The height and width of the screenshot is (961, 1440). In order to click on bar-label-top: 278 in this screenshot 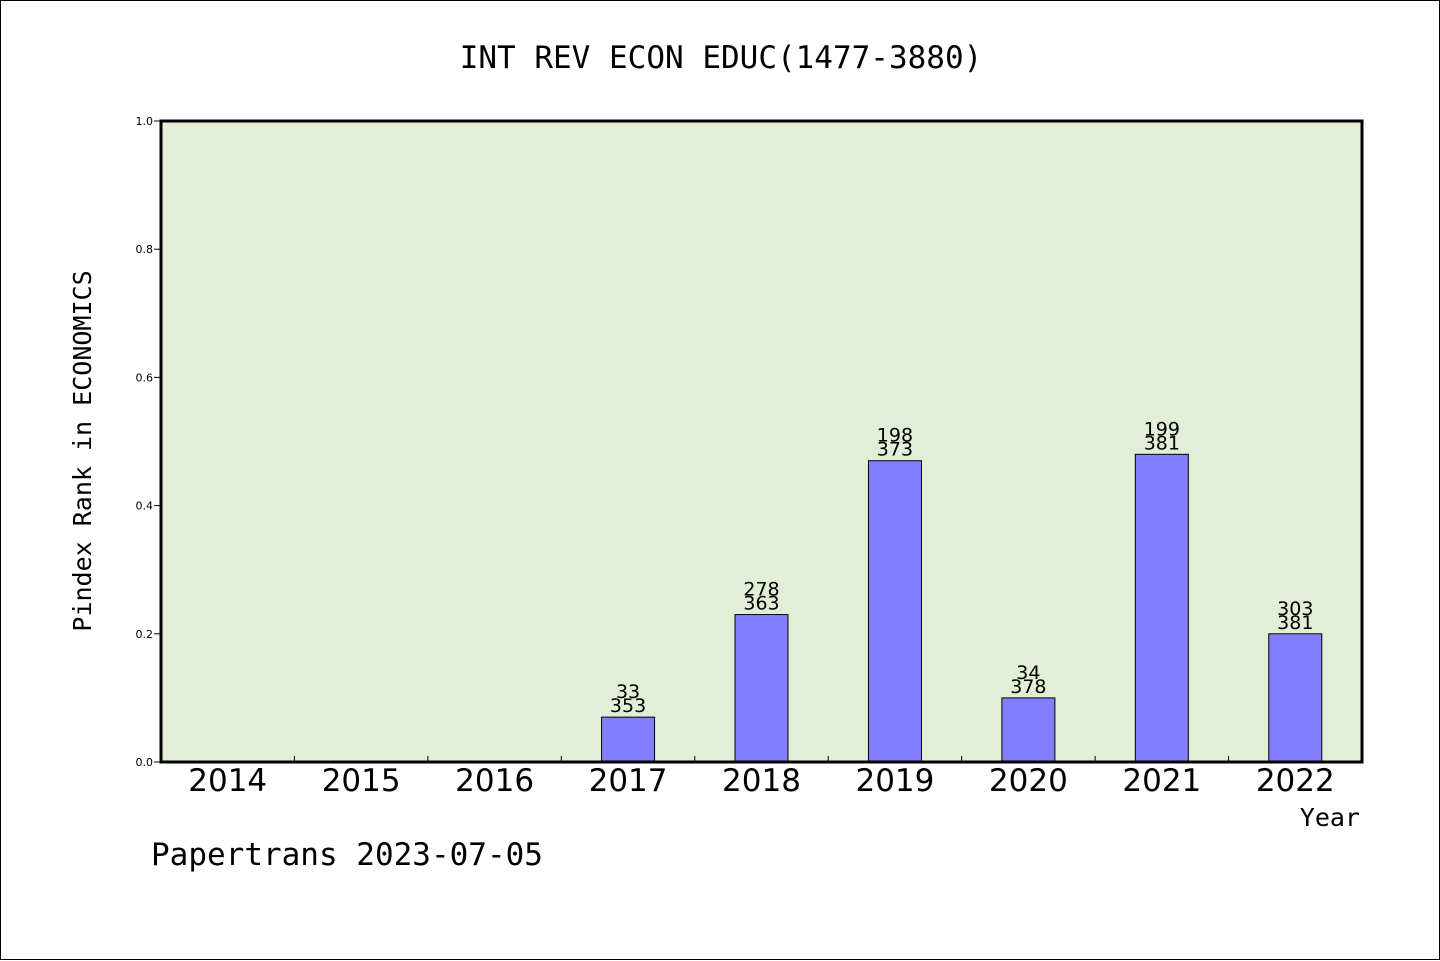, I will do `click(761, 590)`.